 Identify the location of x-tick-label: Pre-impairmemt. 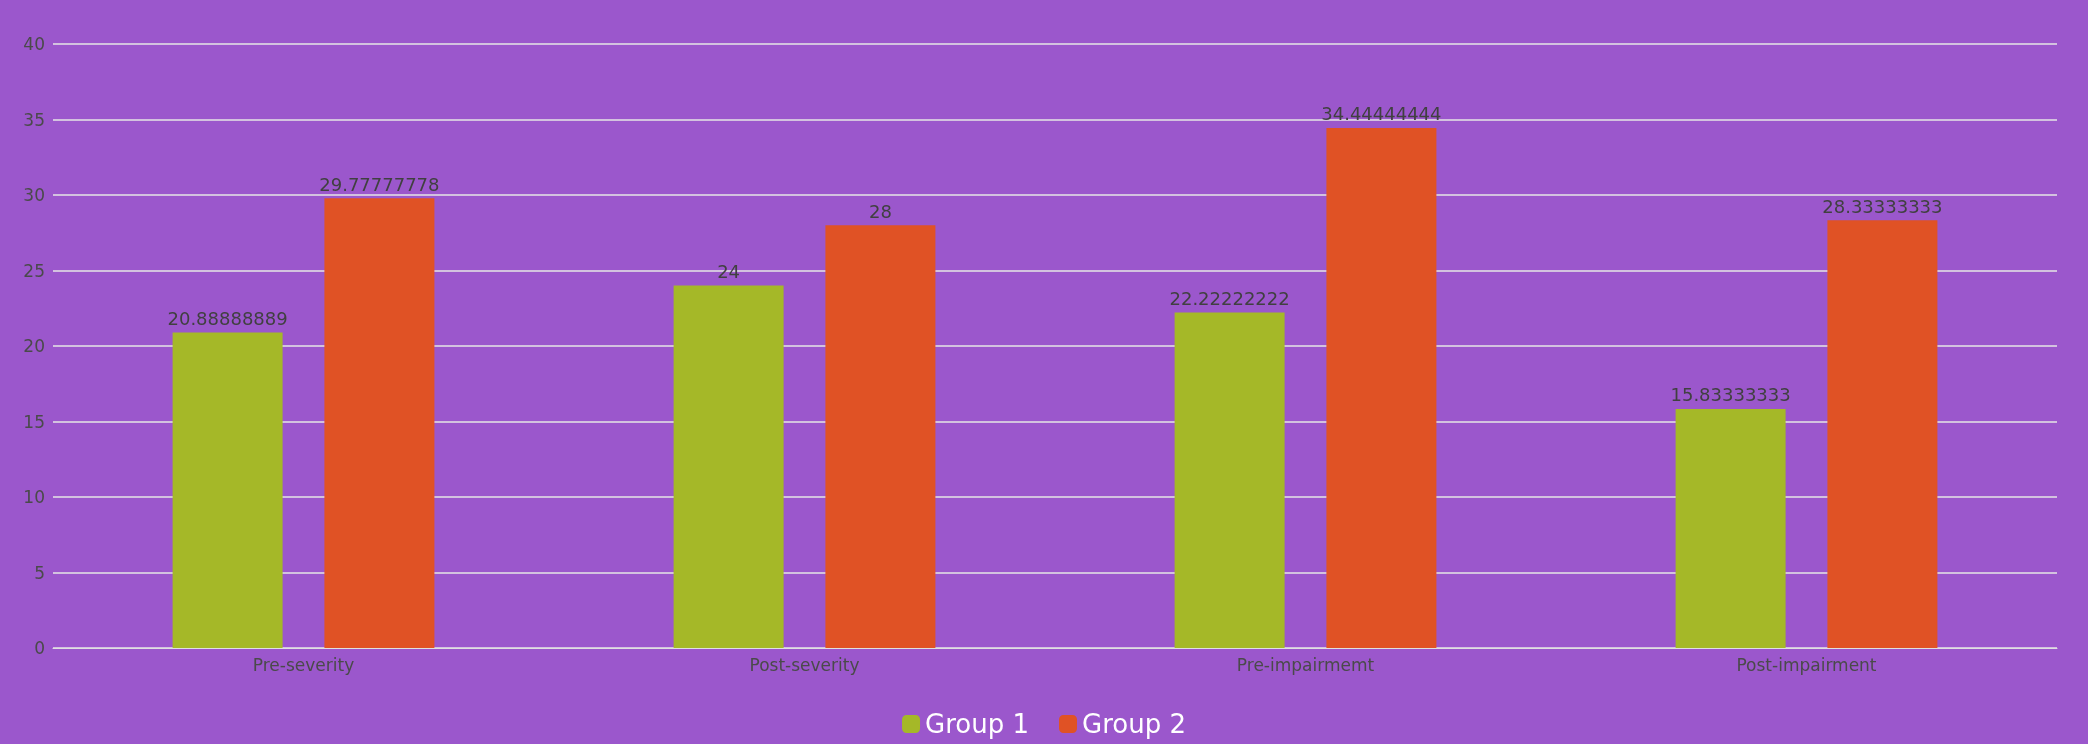
(1305, 664).